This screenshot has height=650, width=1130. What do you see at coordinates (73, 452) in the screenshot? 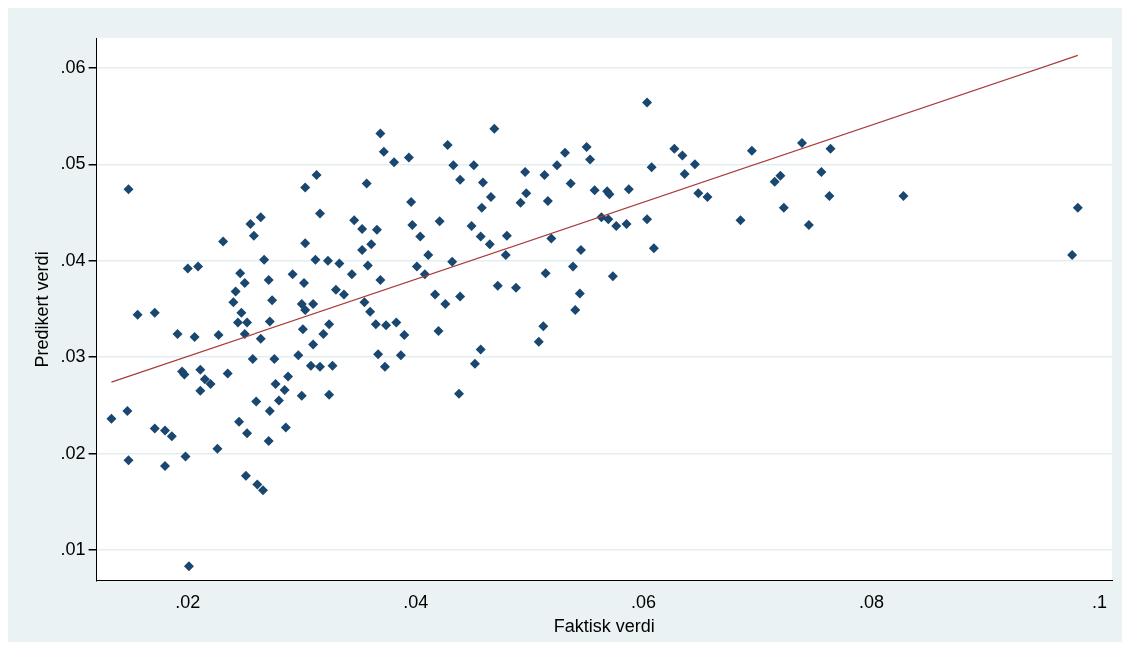
I see `y-tick-label: .02` at bounding box center [73, 452].